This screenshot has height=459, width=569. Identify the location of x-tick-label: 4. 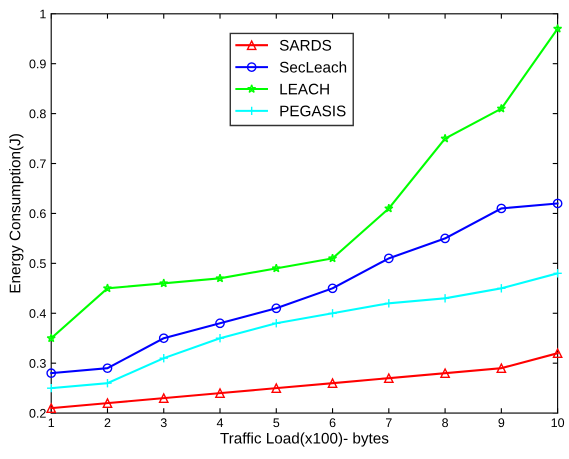
(220, 423).